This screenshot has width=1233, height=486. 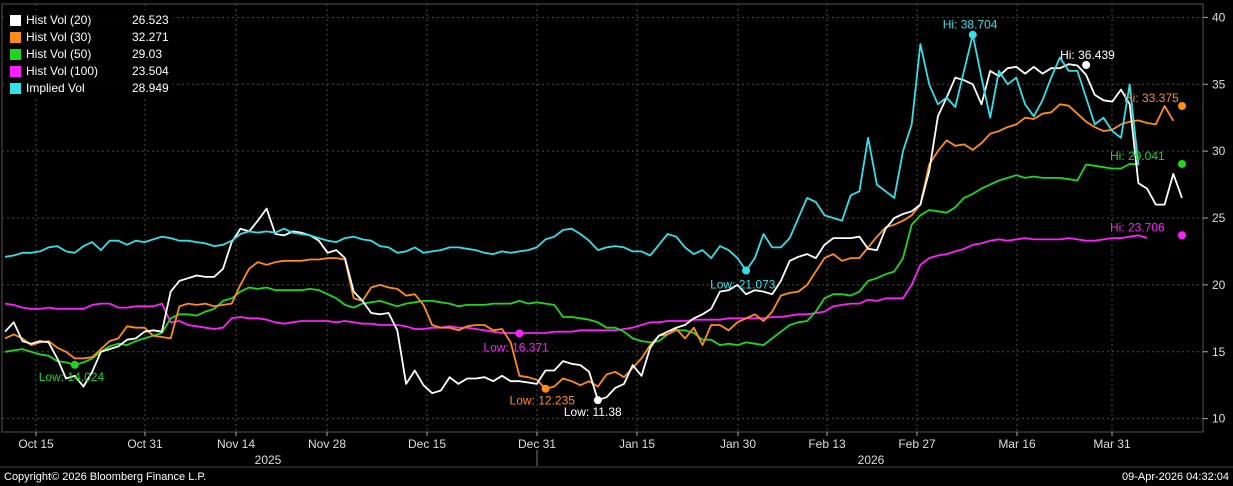 What do you see at coordinates (36, 444) in the screenshot?
I see `x-tick-label: Oct 15` at bounding box center [36, 444].